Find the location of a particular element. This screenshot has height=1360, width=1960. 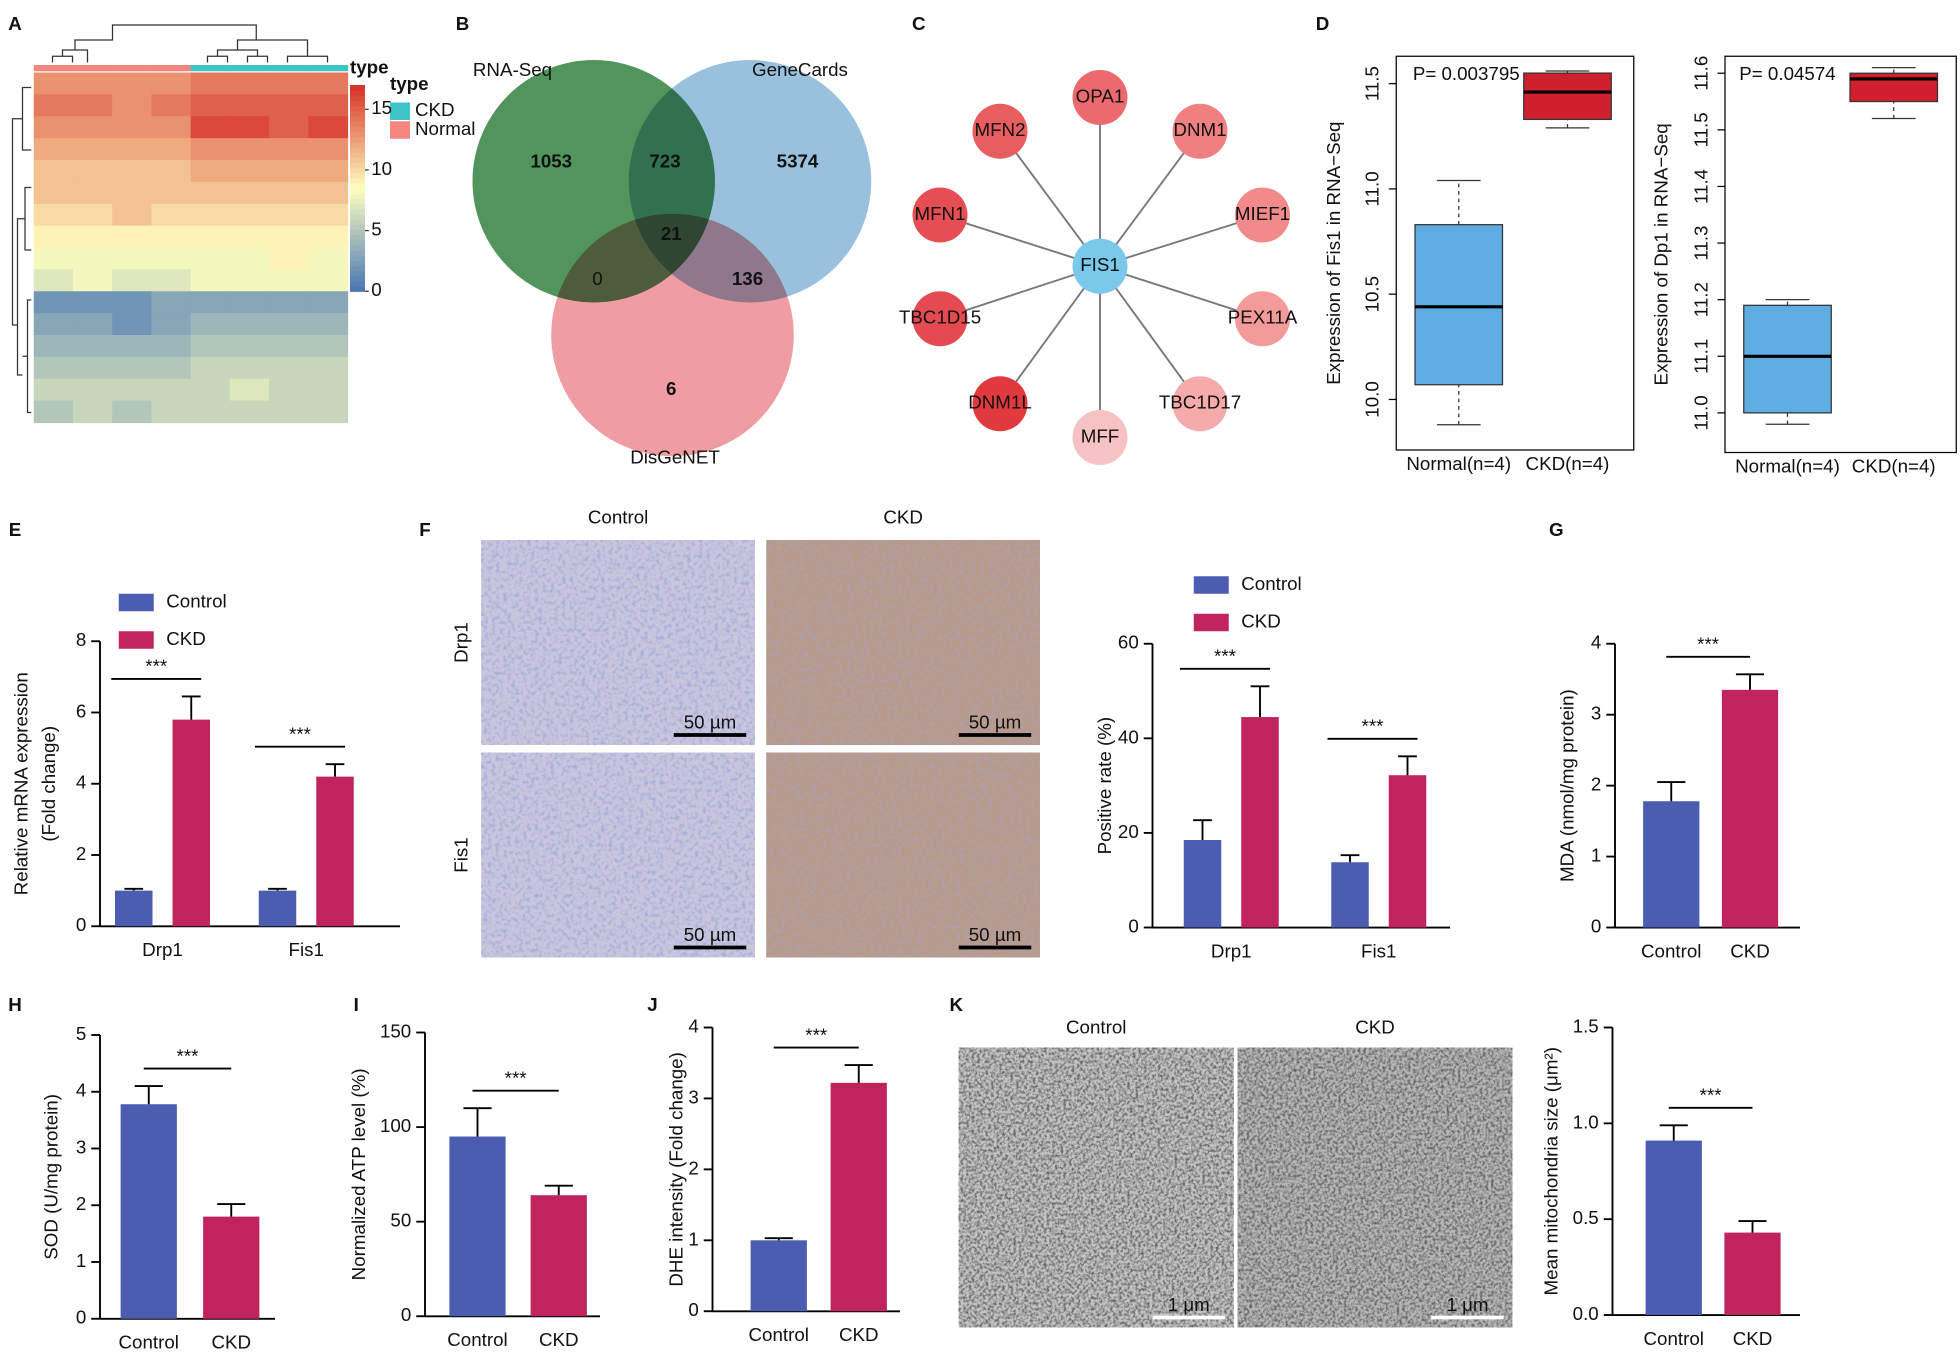

y-tick-label: 11.6 is located at coordinates (1700, 73).